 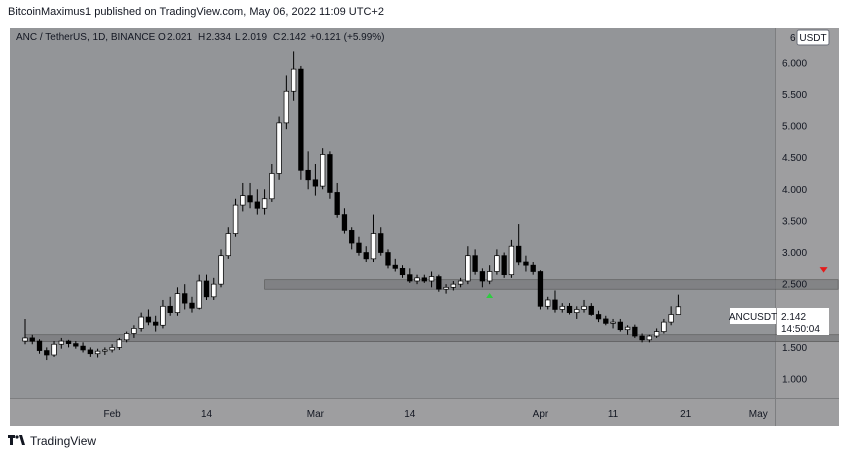 I want to click on currency-button: USDT, so click(x=813, y=37).